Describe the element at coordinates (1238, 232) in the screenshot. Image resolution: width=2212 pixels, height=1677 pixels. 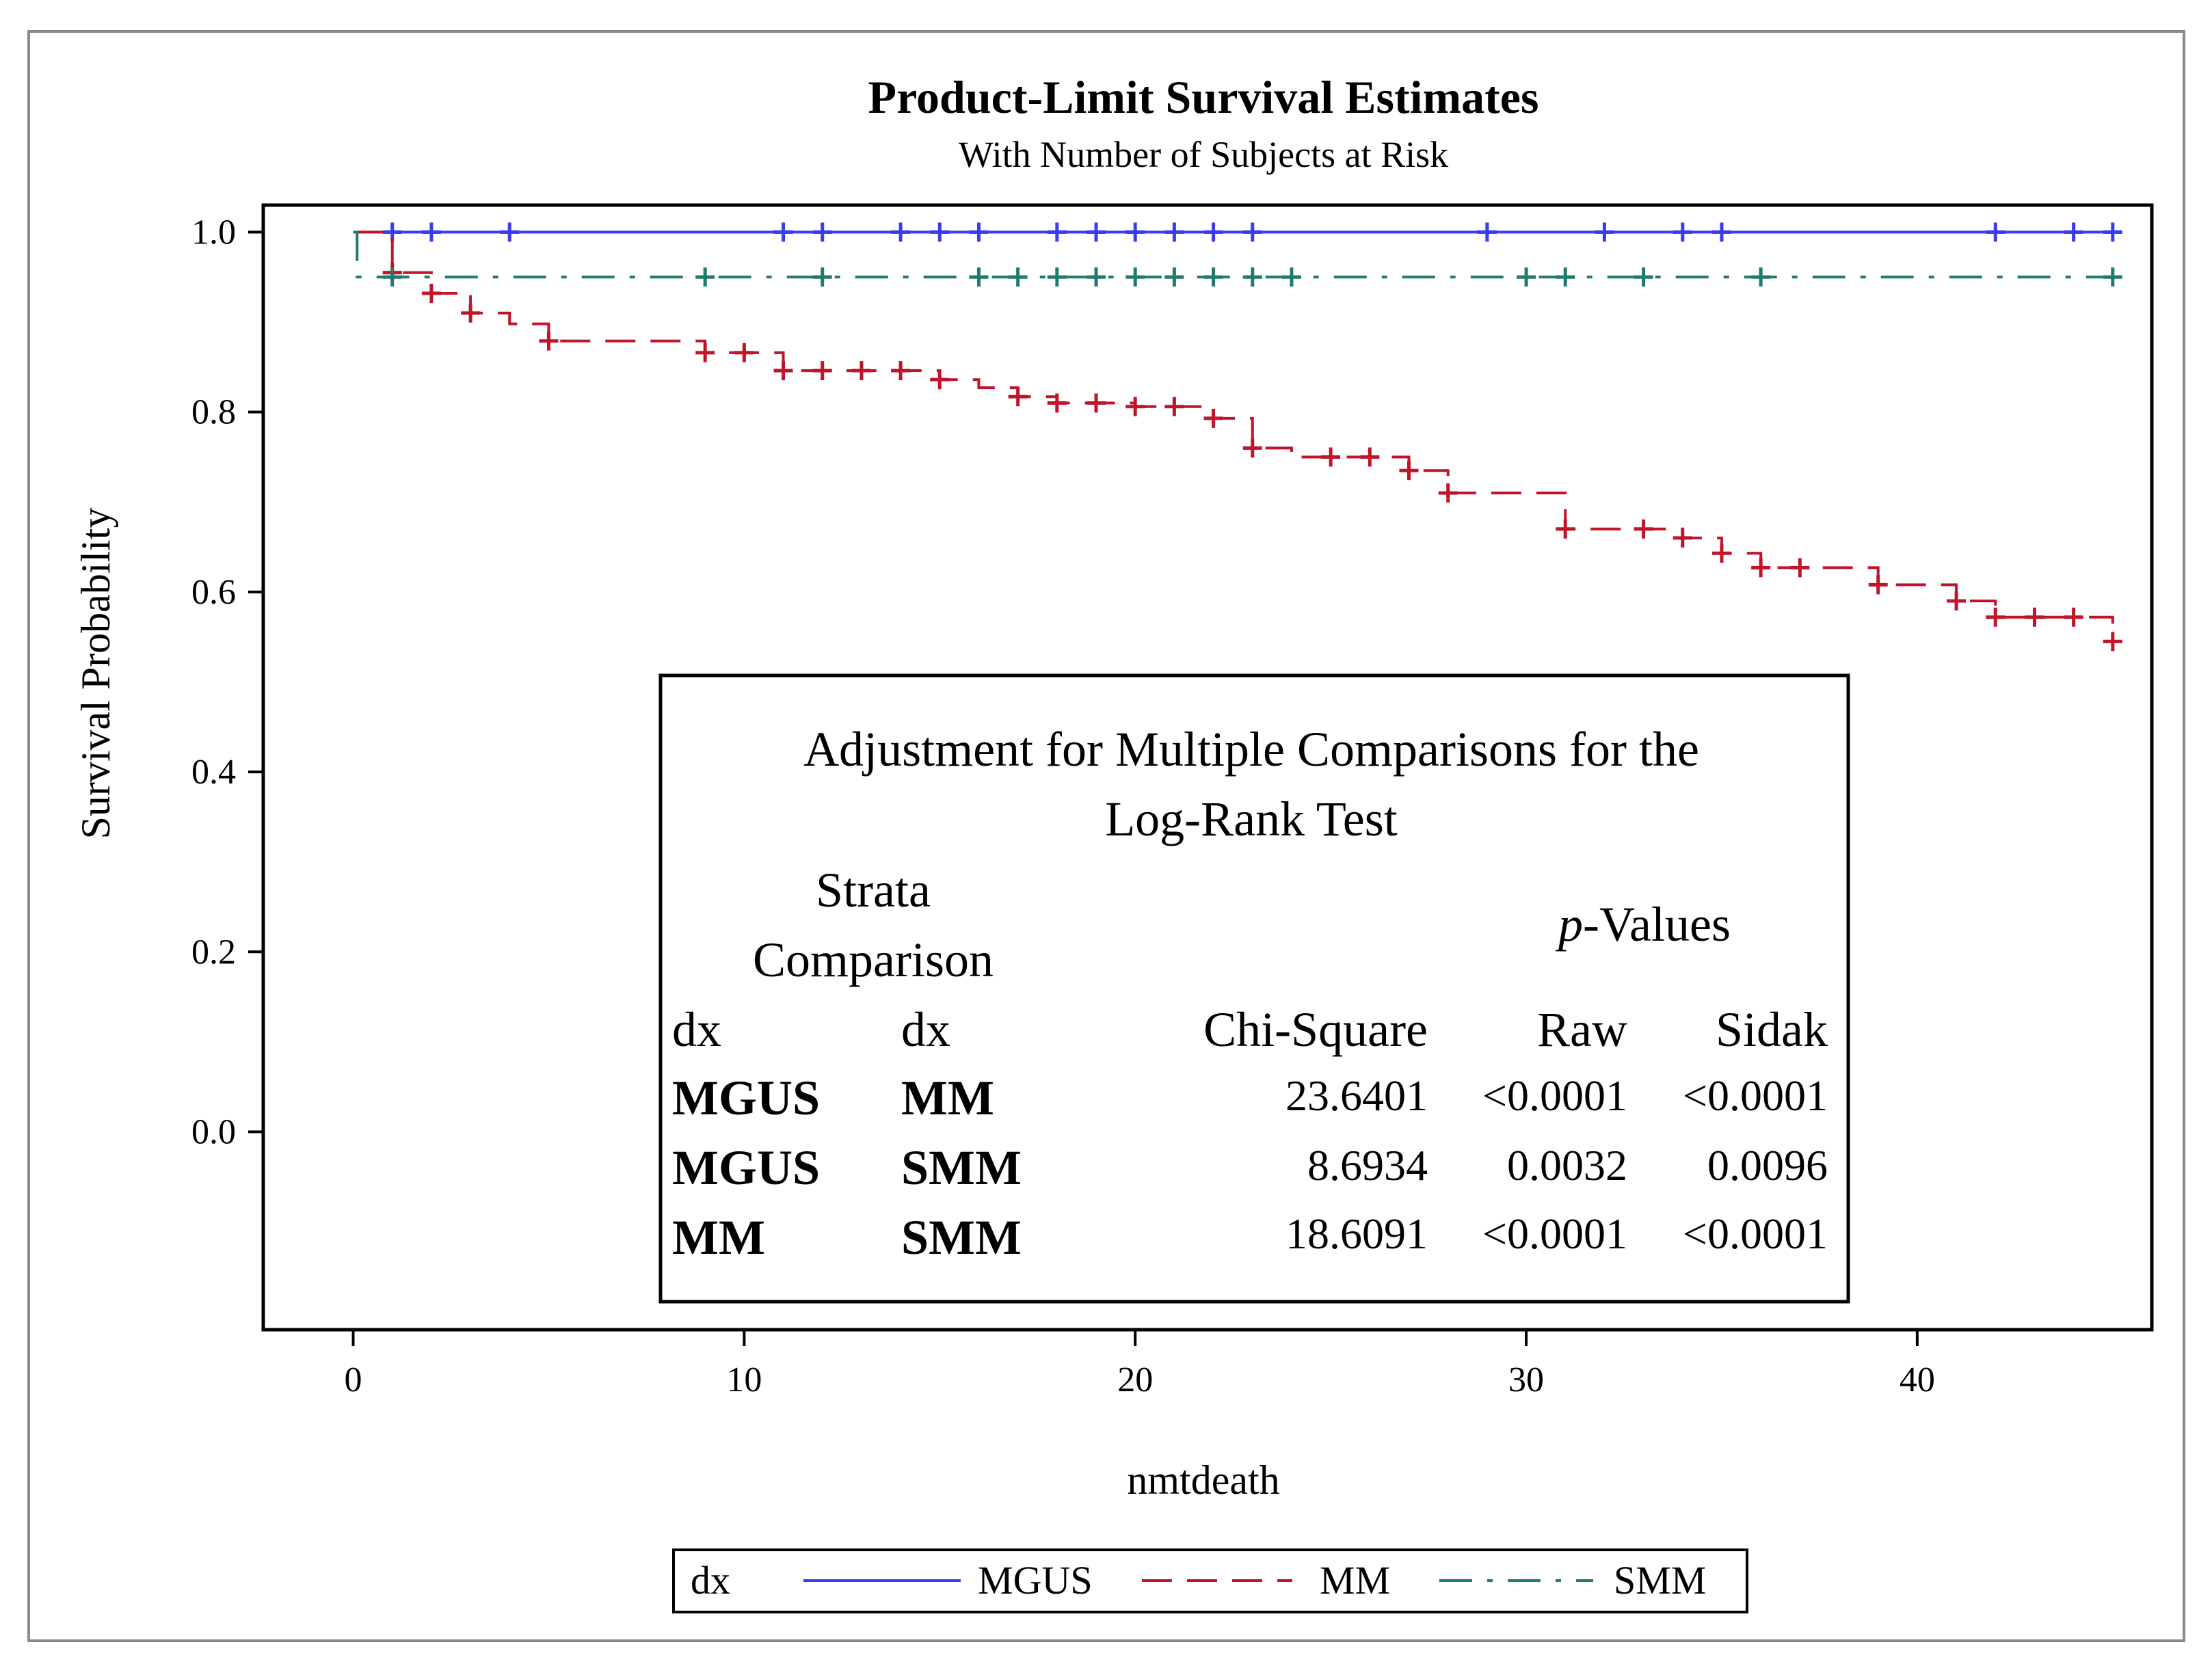
I see `series-mgus` at that location.